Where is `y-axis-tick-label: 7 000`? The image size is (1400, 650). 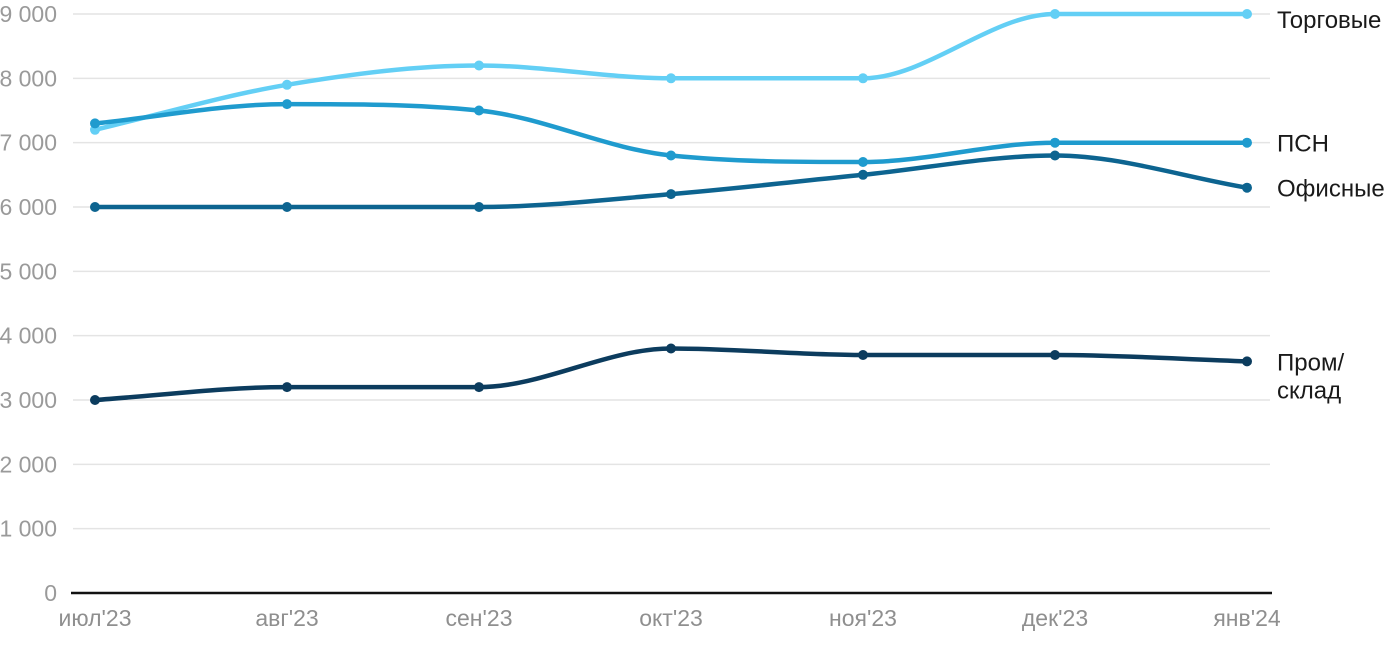
y-axis-tick-label: 7 000 is located at coordinates (28, 143).